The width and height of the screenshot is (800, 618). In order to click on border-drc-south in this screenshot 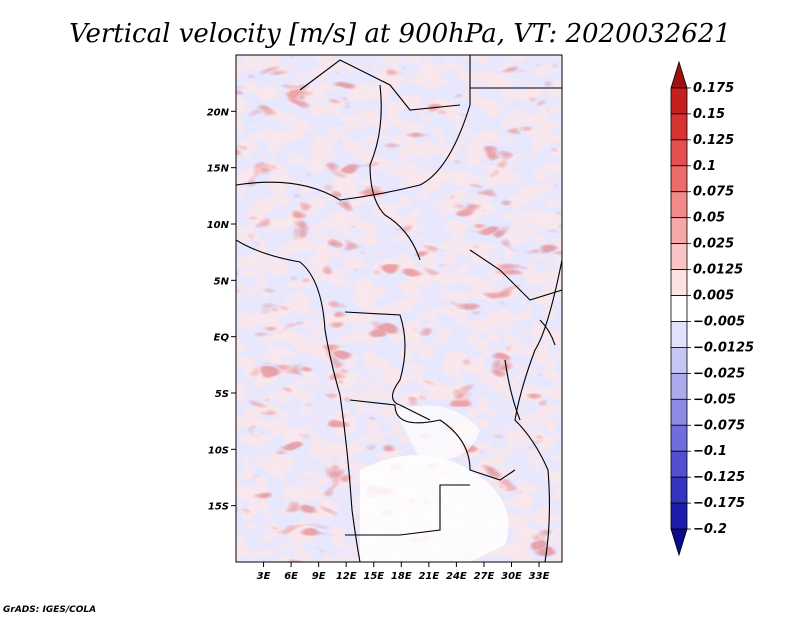, I will do `click(432, 440)`.